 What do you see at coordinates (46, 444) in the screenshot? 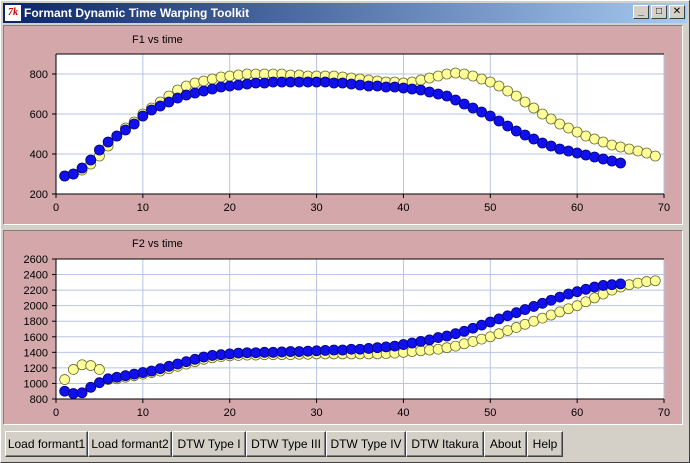
I see `load-formant1-button: Load formant1` at bounding box center [46, 444].